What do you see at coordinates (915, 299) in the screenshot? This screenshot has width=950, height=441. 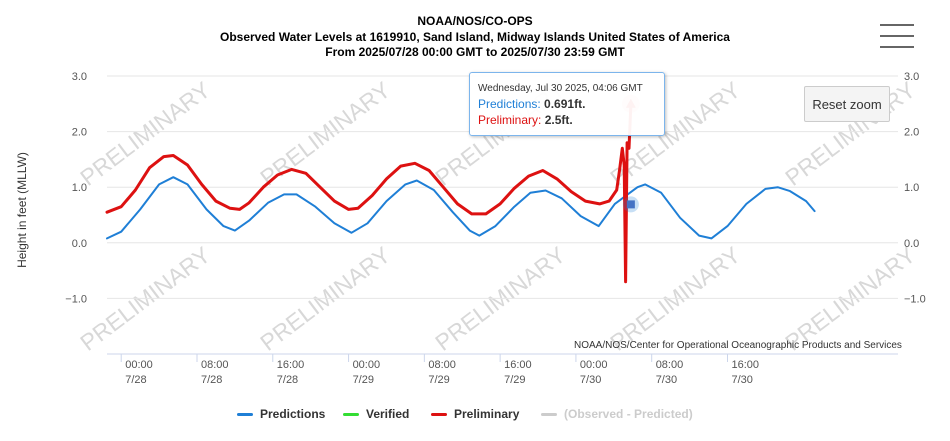 I see `y-tick-label-right: −1.0` at bounding box center [915, 299].